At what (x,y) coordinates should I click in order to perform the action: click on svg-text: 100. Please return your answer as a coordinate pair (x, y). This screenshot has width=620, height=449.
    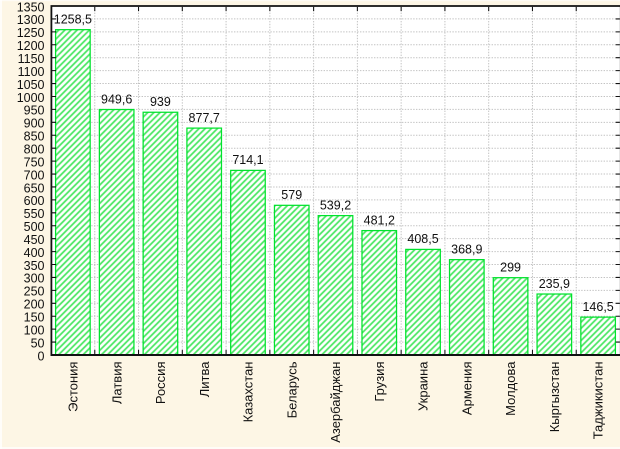
    Looking at the image, I should click on (34, 330).